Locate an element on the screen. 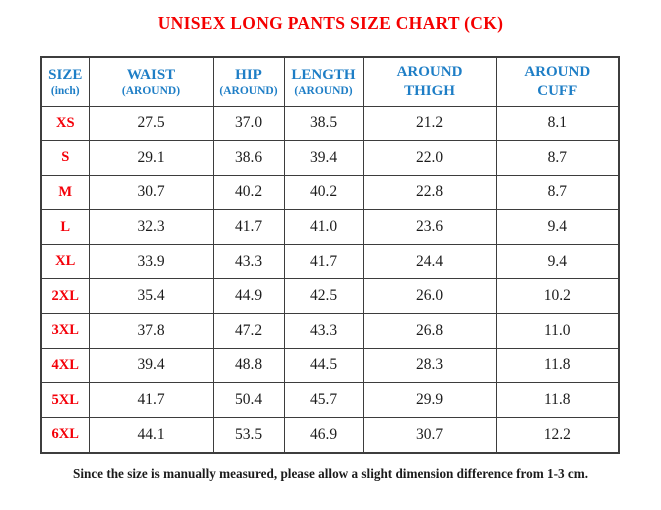 The image size is (661, 510). value-cell: 29.1 is located at coordinates (151, 158).